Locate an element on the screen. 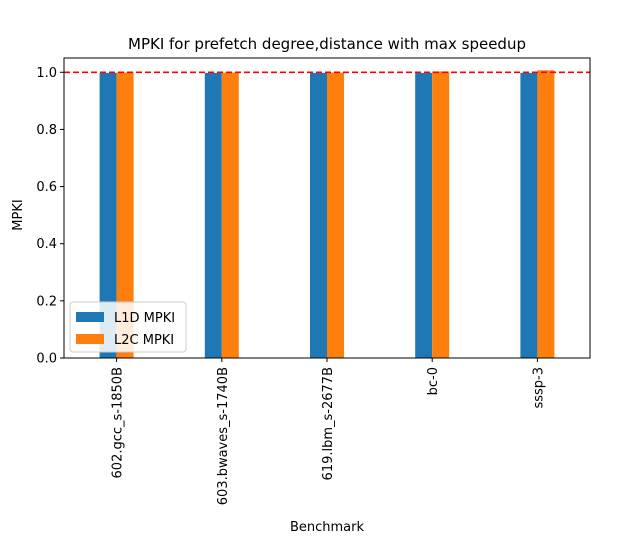 This screenshot has height=540, width=621. x-tick-label: 619.lbm_s-2677B is located at coordinates (328, 423).